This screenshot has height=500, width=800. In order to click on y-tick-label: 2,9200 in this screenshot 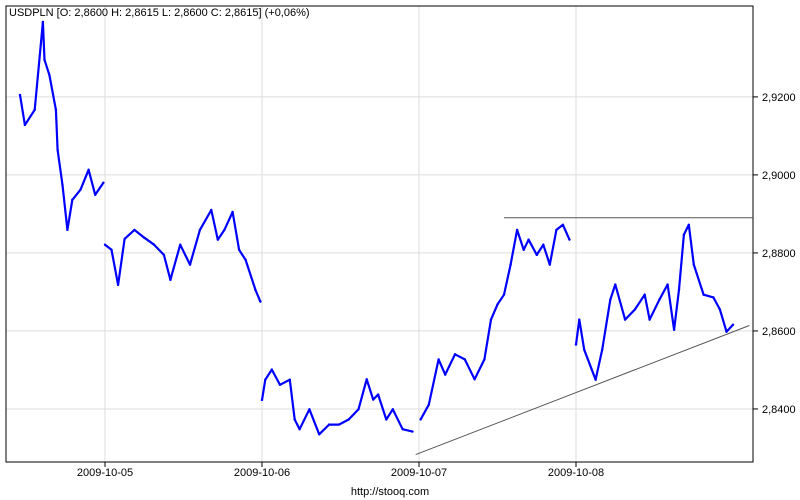, I will do `click(779, 98)`.